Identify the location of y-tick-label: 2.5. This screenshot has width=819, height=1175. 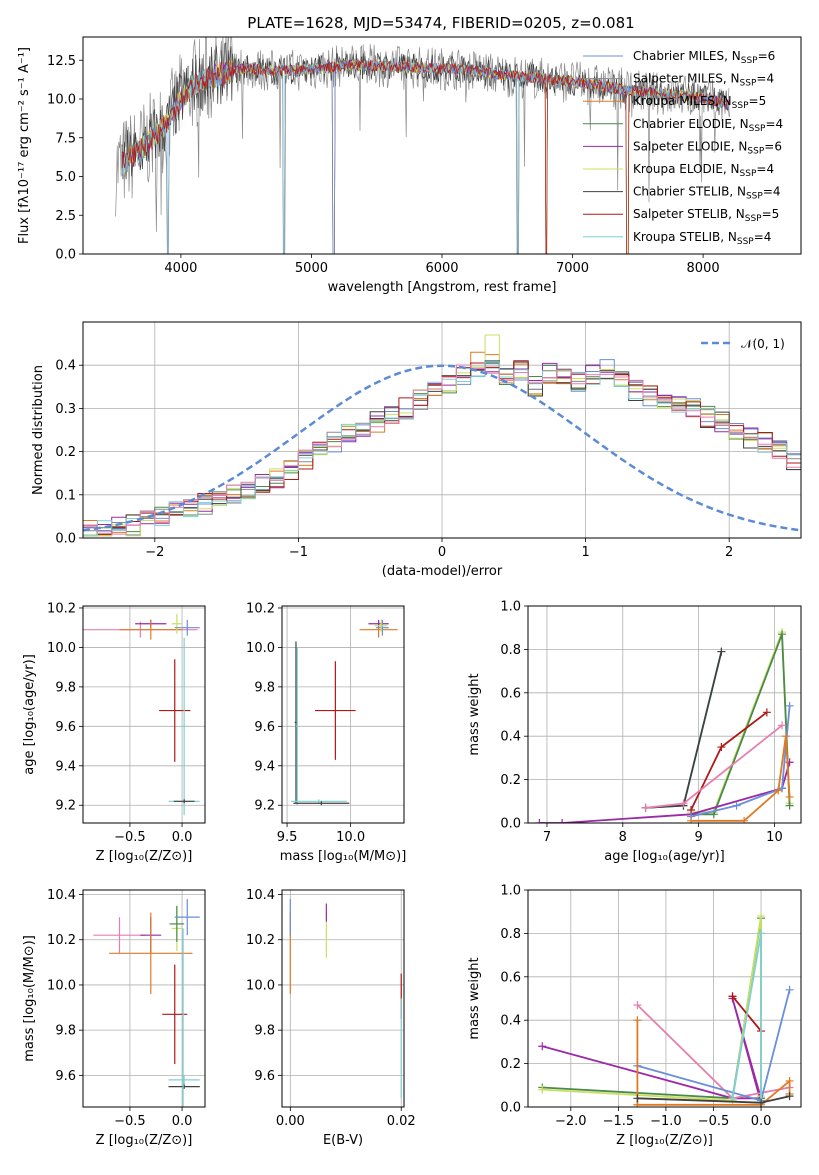
(65, 216).